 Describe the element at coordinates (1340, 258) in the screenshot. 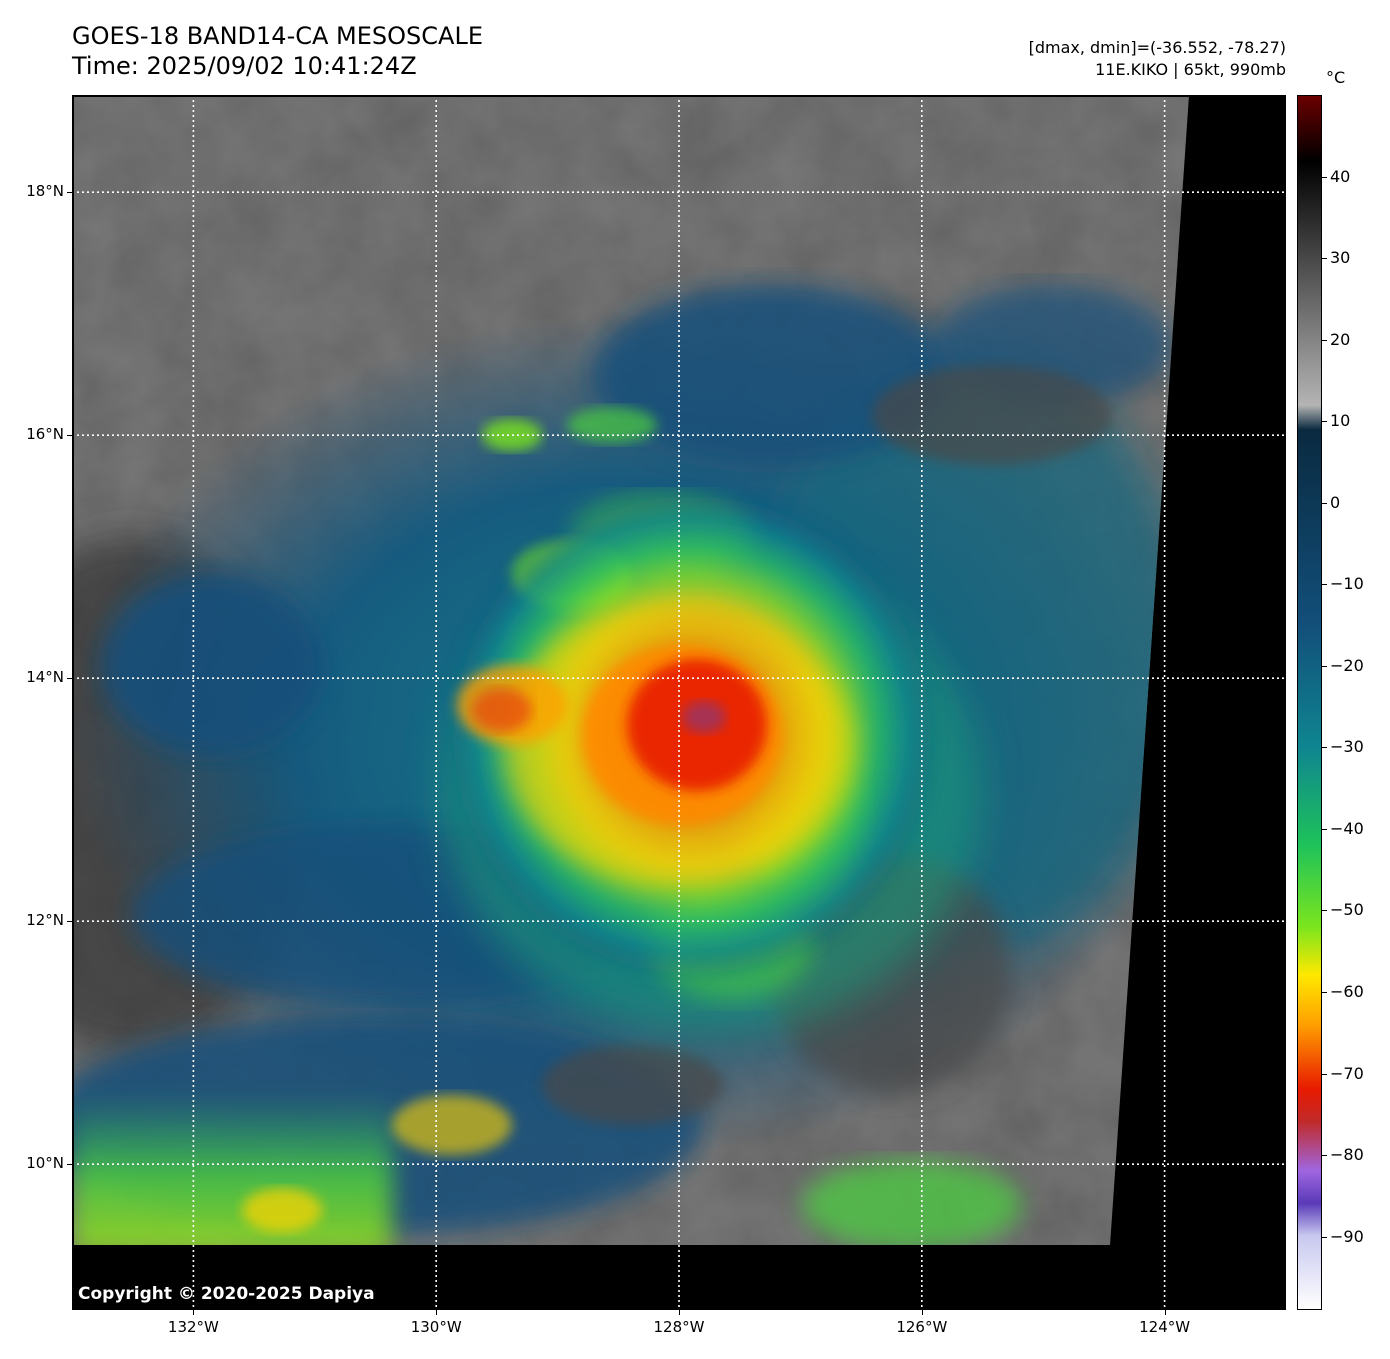

I see `colorbar-tick-label: 30` at that location.